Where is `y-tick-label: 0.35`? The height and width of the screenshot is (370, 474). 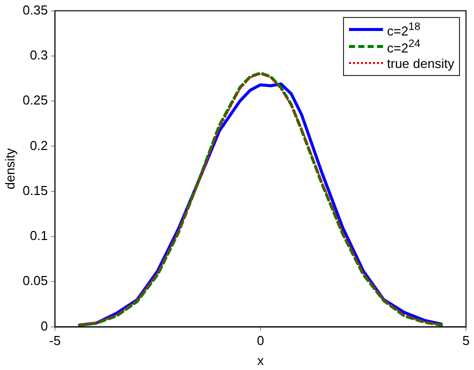
y-tick-label: 0.35 is located at coordinates (35, 10).